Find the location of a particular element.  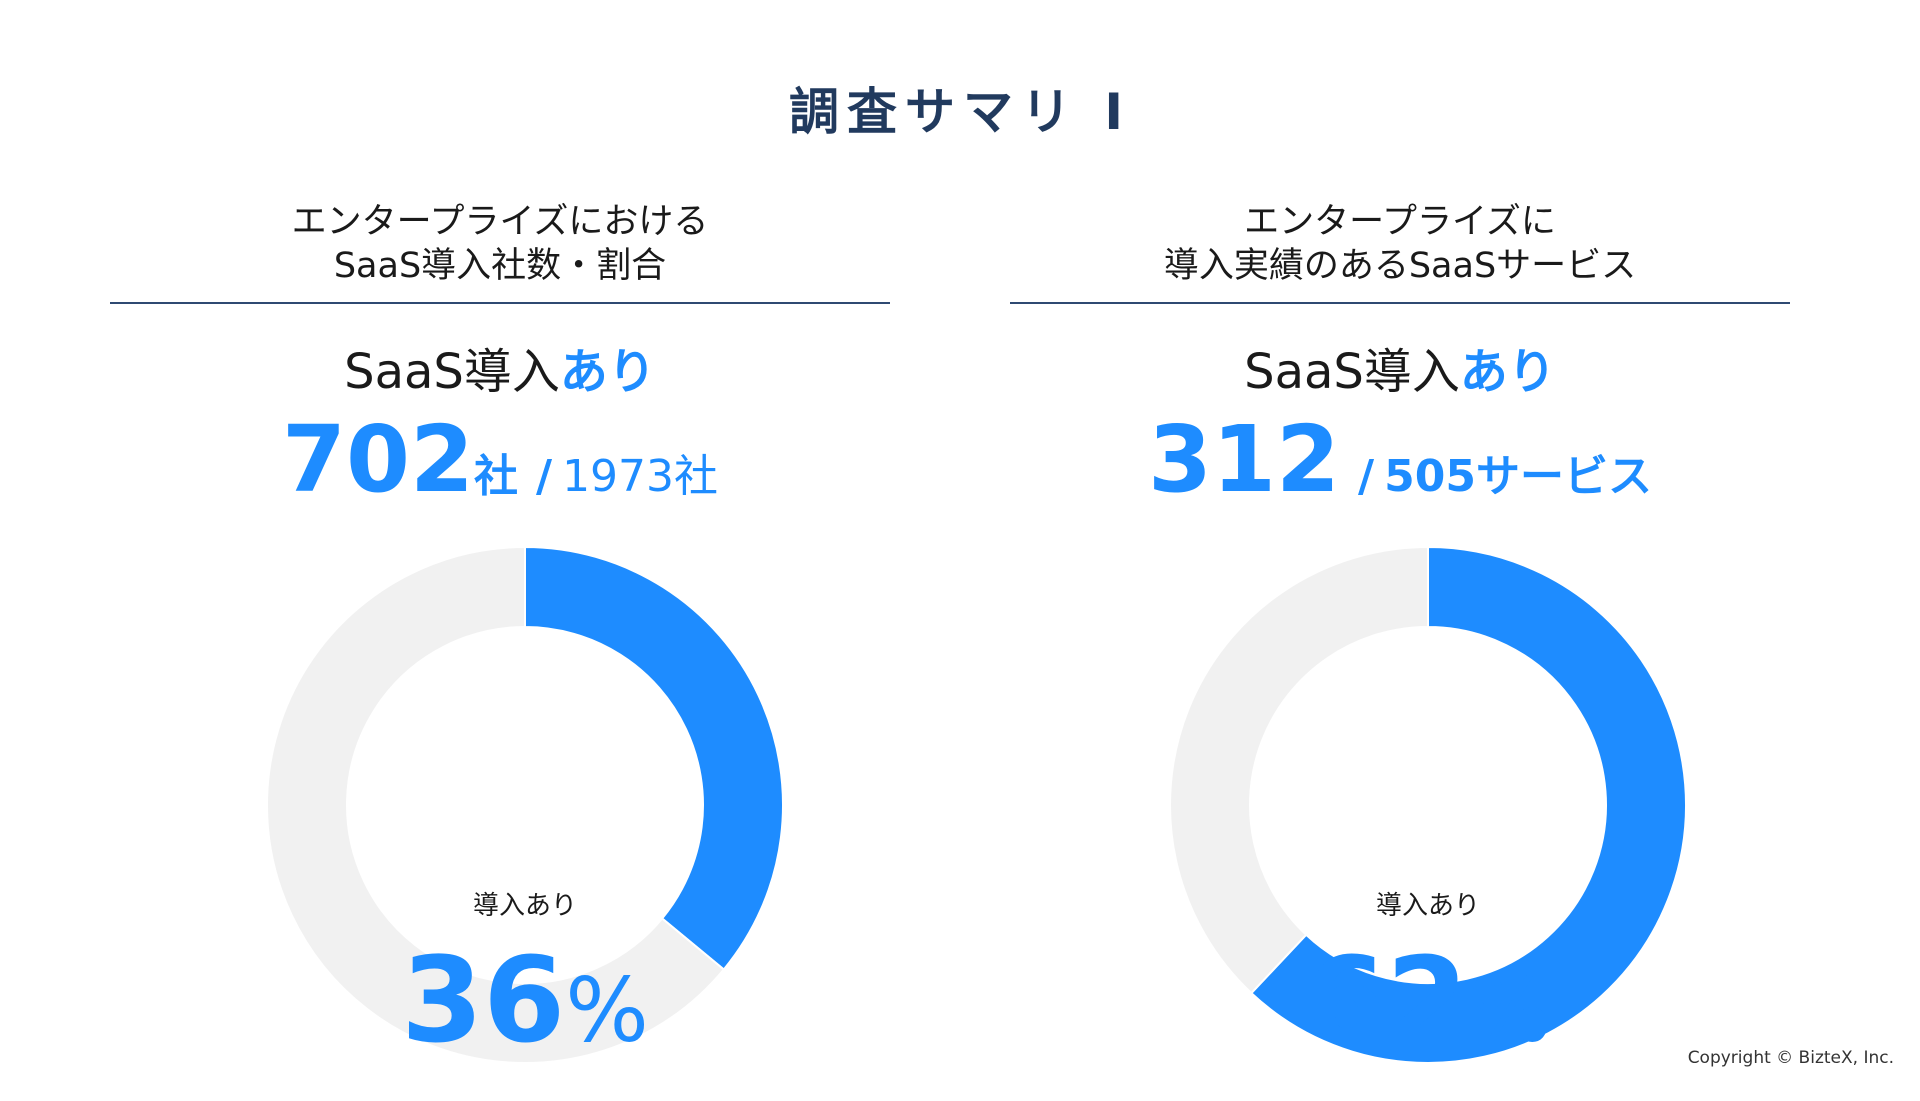

panel-title: エンタープライズに 導入実績のあるSaaSサービス is located at coordinates (1400, 244).